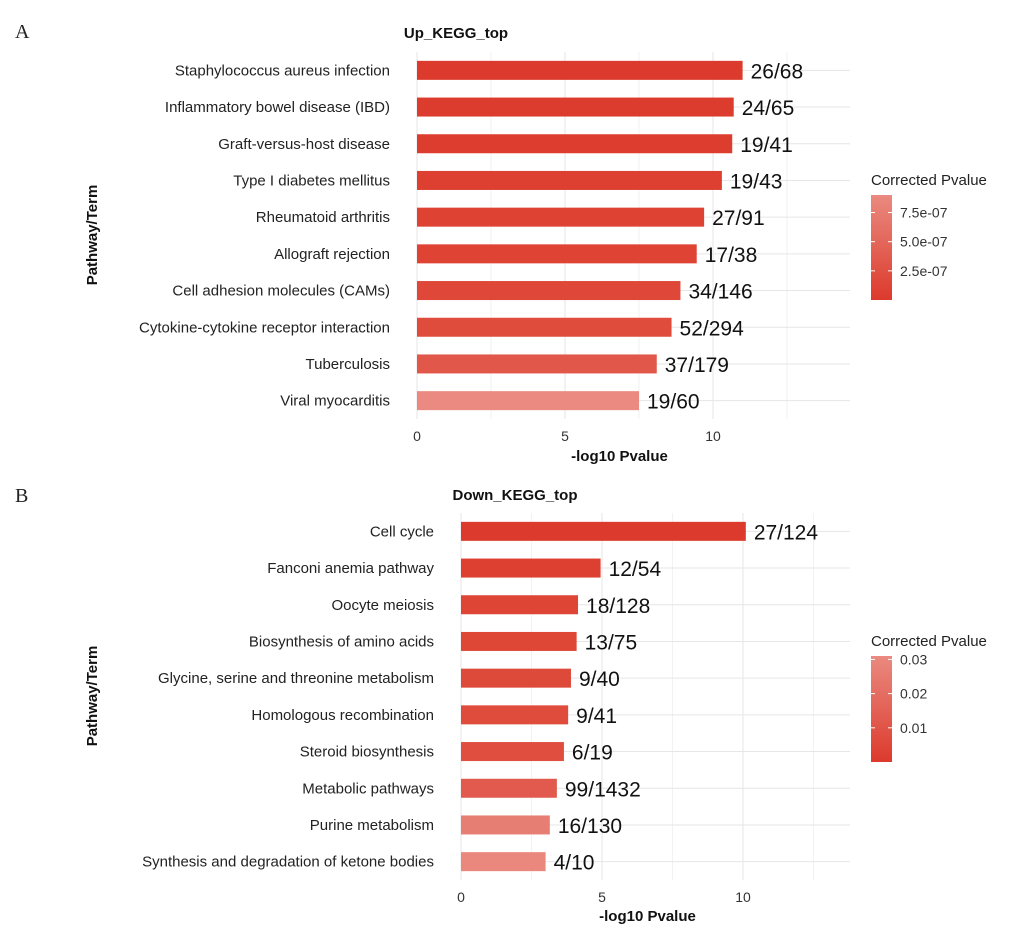  What do you see at coordinates (22, 32) in the screenshot?
I see `panel-letter: A` at bounding box center [22, 32].